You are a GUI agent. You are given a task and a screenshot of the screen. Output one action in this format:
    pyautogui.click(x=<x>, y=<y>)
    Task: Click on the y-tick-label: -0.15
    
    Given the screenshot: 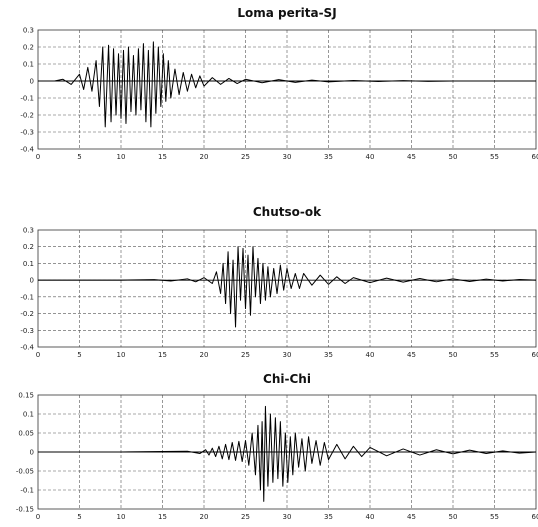 What is the action you would take?
    pyautogui.click(x=25, y=510)
    